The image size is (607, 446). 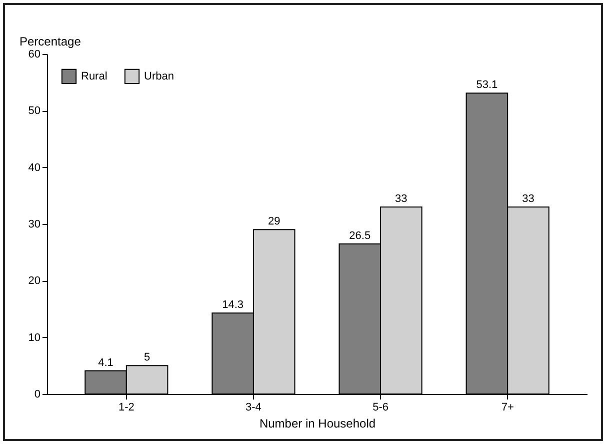 I want to click on data-label: 4.1, so click(x=106, y=362).